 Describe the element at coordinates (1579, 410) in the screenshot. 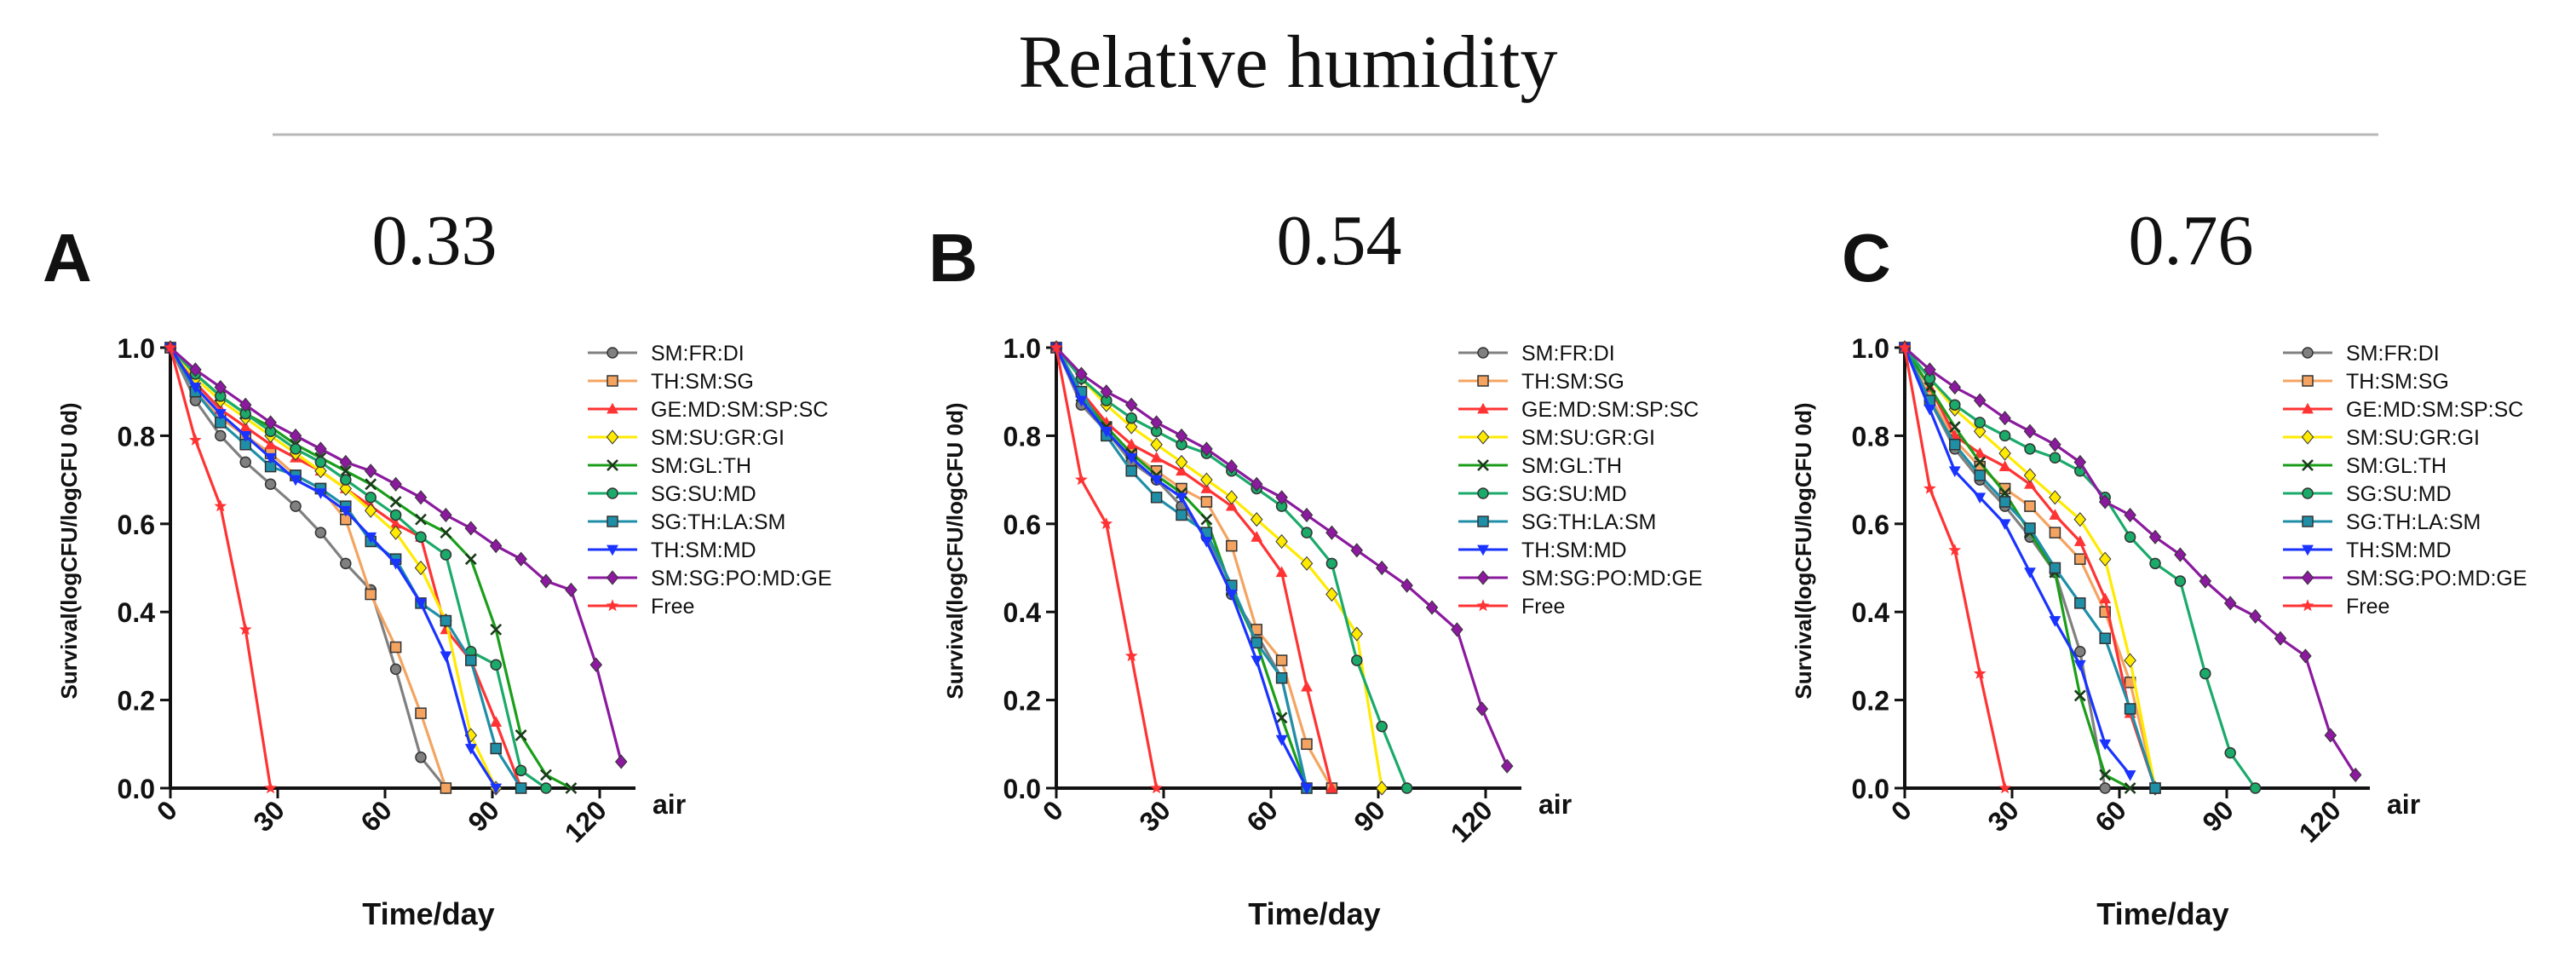

I see `legend-item: GE:MD:SM:SP:SC` at that location.